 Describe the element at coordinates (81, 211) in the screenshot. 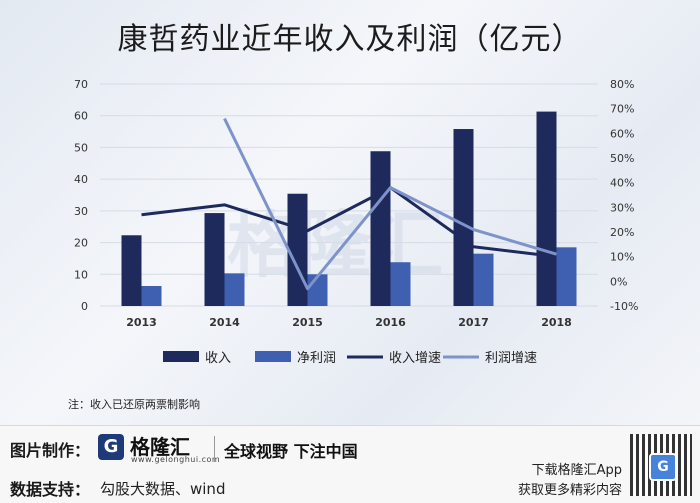

I see `y-left-tick-label: 30` at that location.